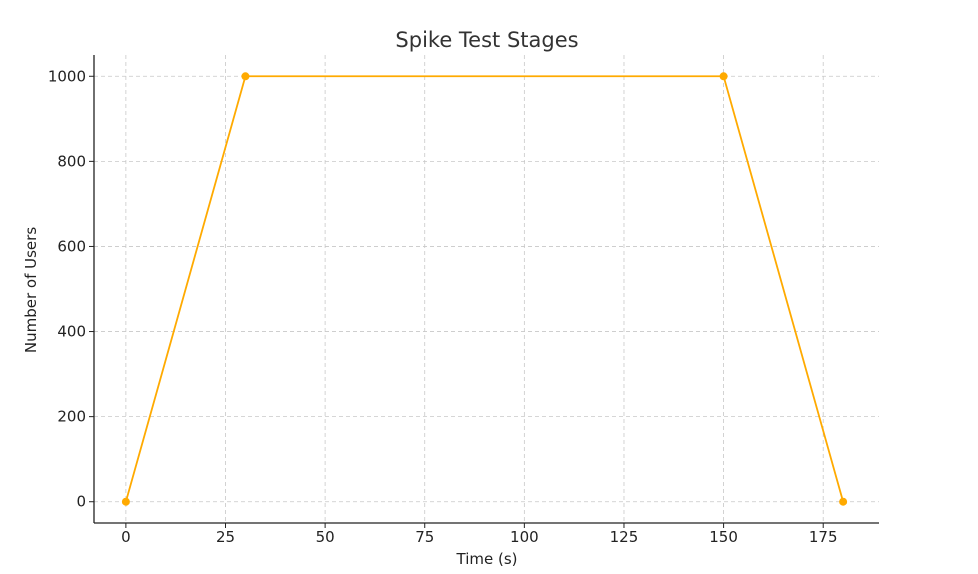  Describe the element at coordinates (823, 537) in the screenshot. I see `x-tick-label-7: 175` at that location.